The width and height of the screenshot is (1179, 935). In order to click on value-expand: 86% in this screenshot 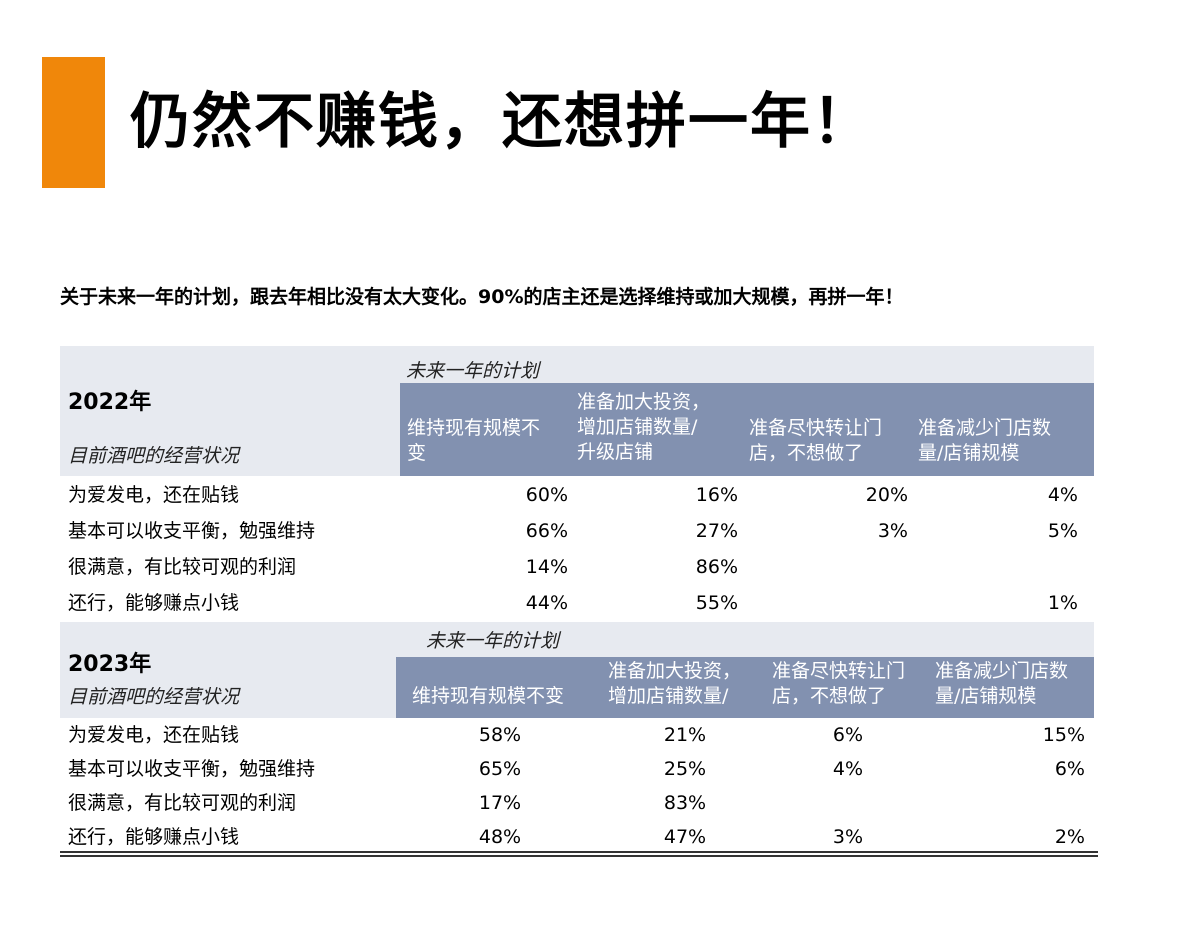, I will do `click(716, 567)`.